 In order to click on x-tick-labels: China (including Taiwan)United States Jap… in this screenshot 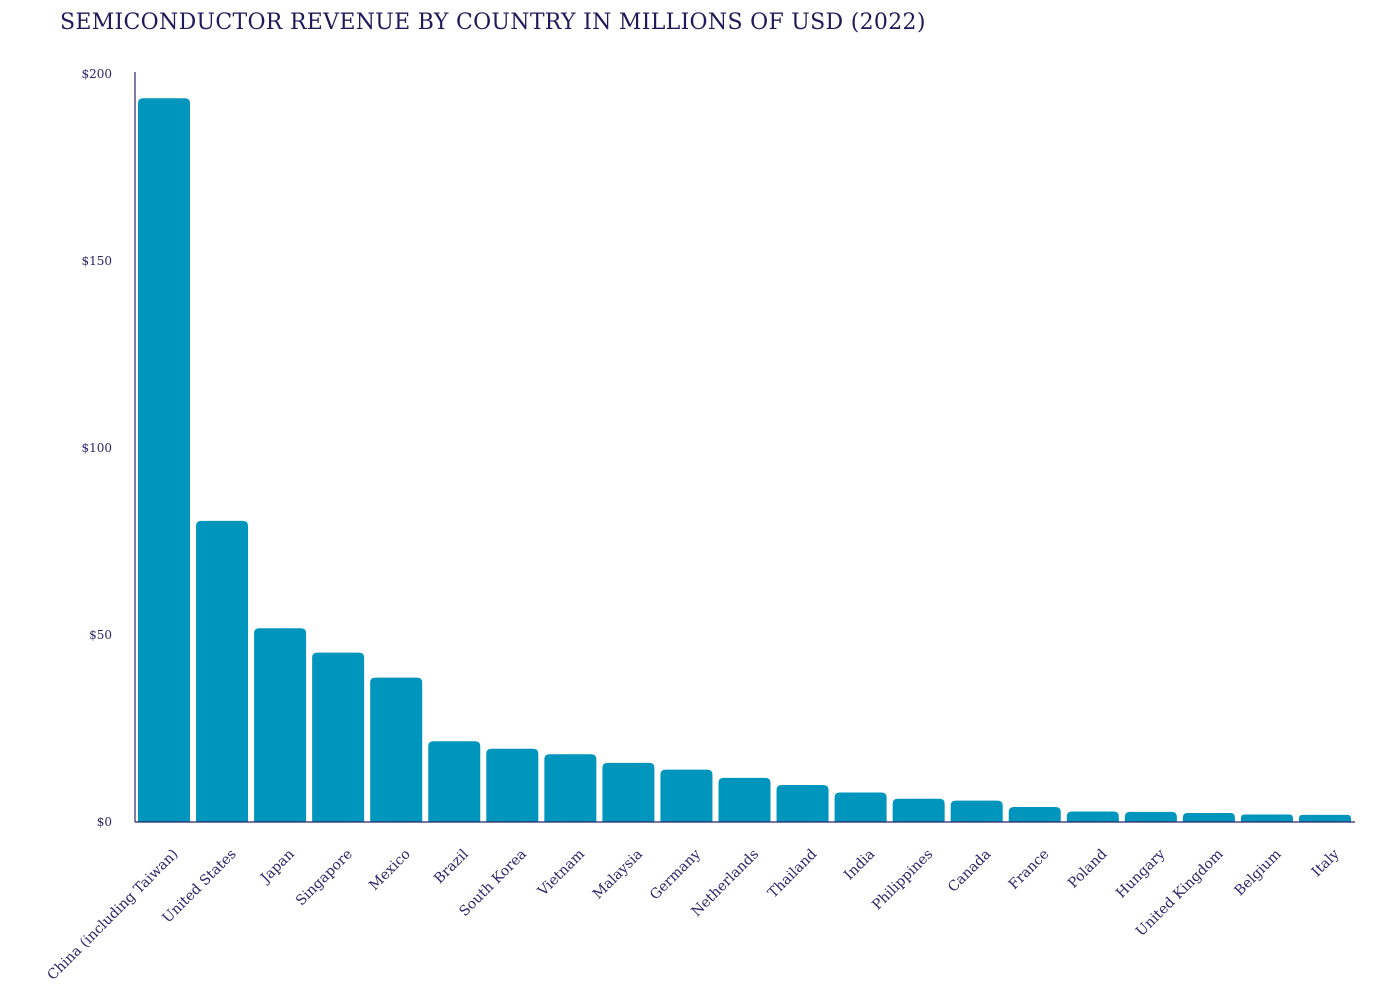, I will do `click(693, 915)`.